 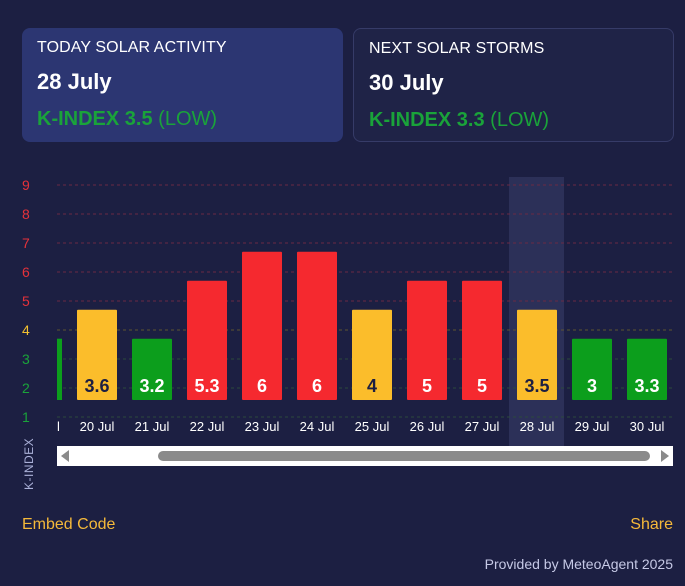 What do you see at coordinates (206, 386) in the screenshot?
I see `bar-value-label: 5.3` at bounding box center [206, 386].